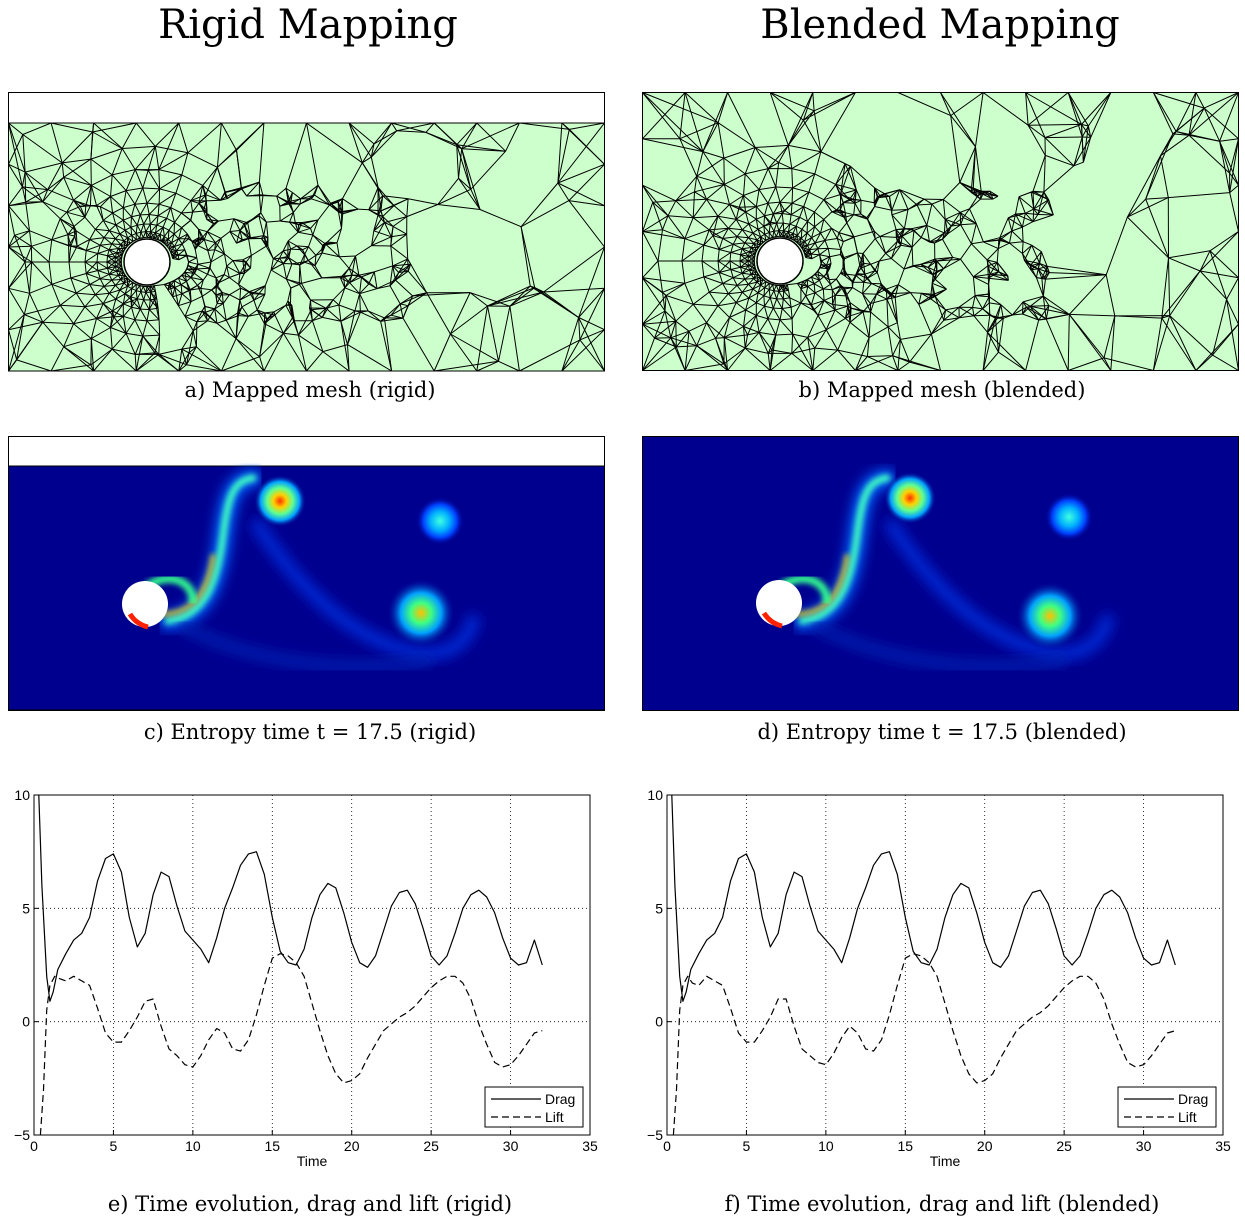 This screenshot has width=1245, height=1224. I want to click on vortex-top-rigid, so click(280, 501).